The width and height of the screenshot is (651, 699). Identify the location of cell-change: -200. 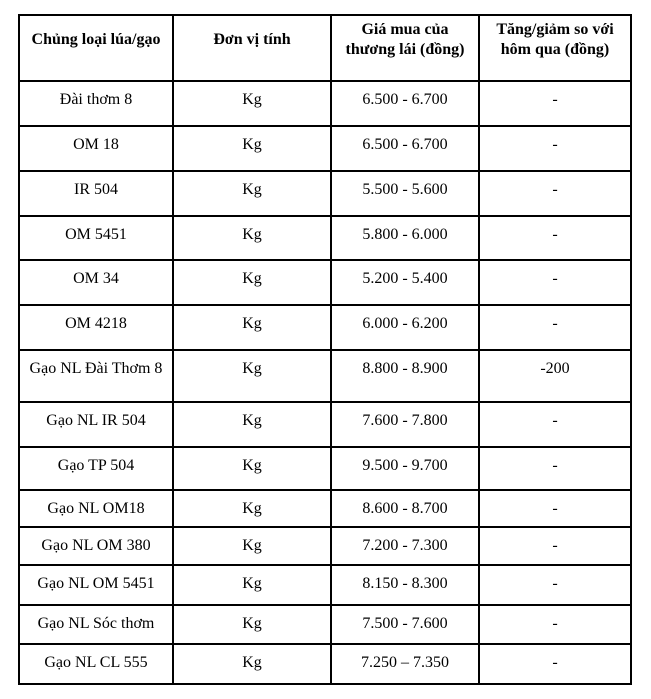
(555, 376).